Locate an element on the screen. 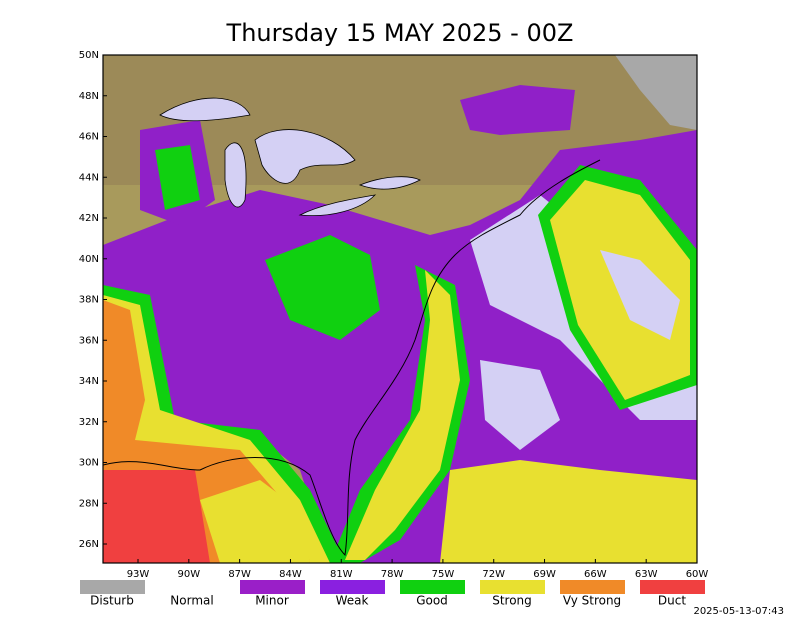 The image size is (800, 618). lon-label: 90W is located at coordinates (189, 574).